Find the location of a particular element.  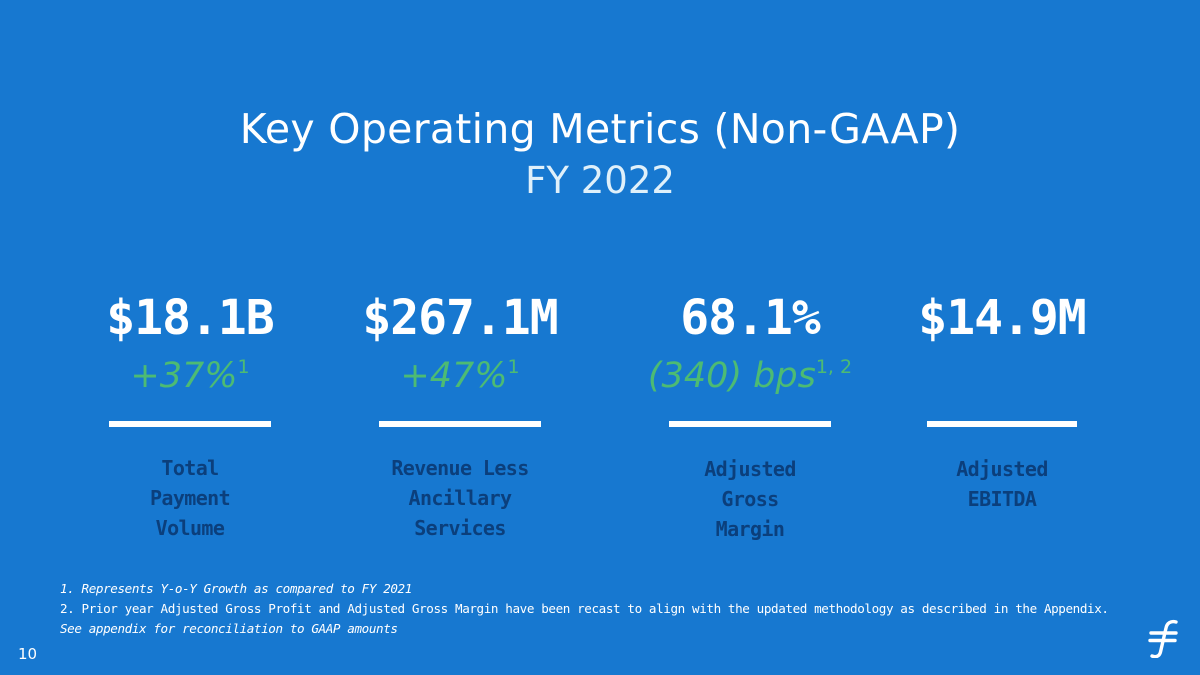

metric-label-line: Gross is located at coordinates (750, 499).